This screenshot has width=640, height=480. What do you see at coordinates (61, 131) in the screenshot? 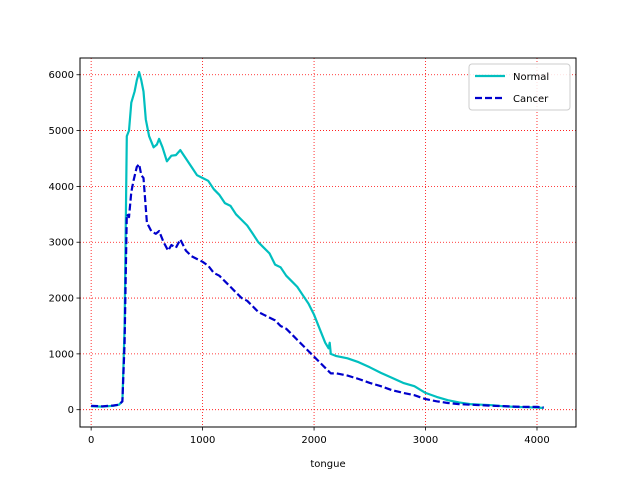
I see `y-tick-label: 5000` at bounding box center [61, 131].